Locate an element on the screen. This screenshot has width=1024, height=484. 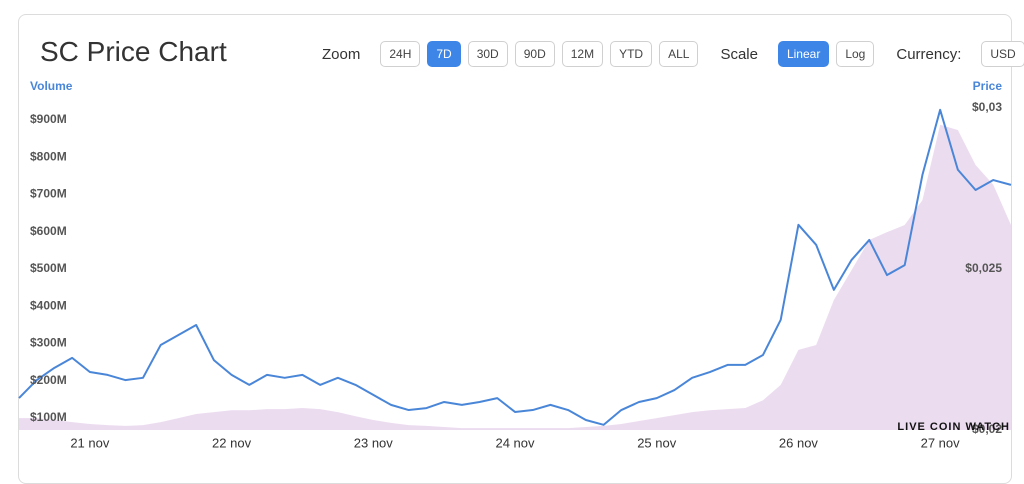
x-tick-label: 24 nov is located at coordinates (515, 442).